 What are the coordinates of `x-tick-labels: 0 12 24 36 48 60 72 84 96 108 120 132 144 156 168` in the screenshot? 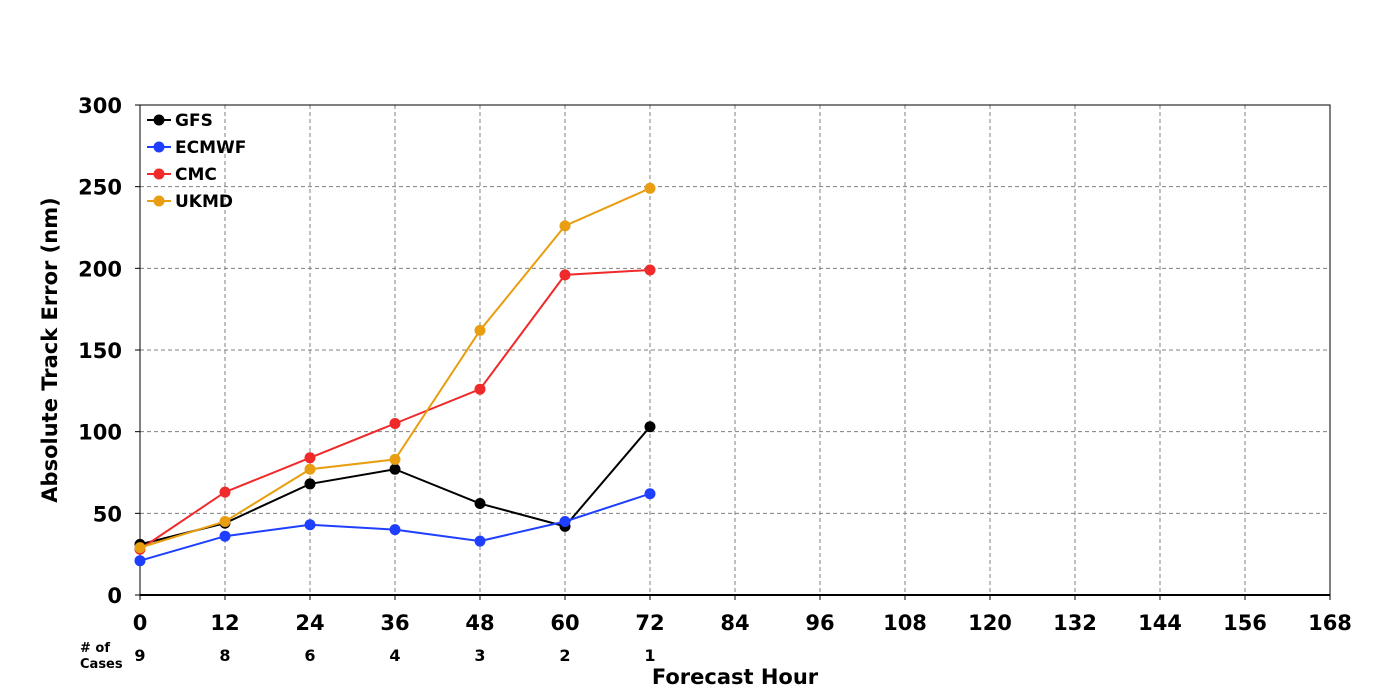 It's located at (742, 615).